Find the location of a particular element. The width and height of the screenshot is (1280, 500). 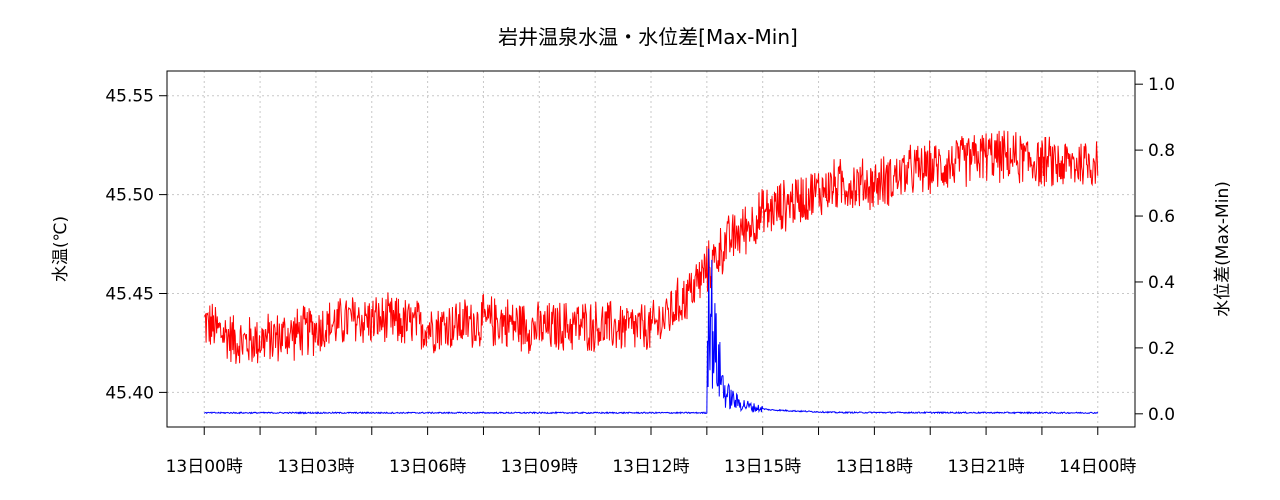

x-tick-label: 13日09時 is located at coordinates (539, 467).